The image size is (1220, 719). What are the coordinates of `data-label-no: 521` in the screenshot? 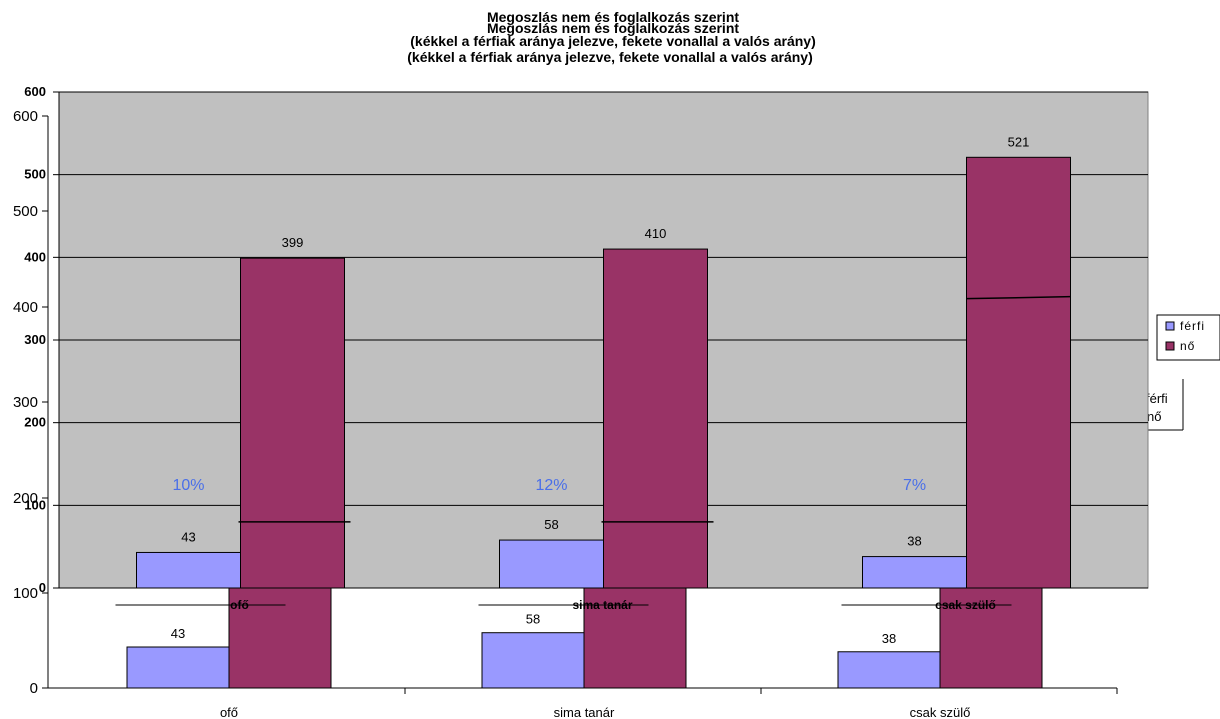 It's located at (1019, 141).